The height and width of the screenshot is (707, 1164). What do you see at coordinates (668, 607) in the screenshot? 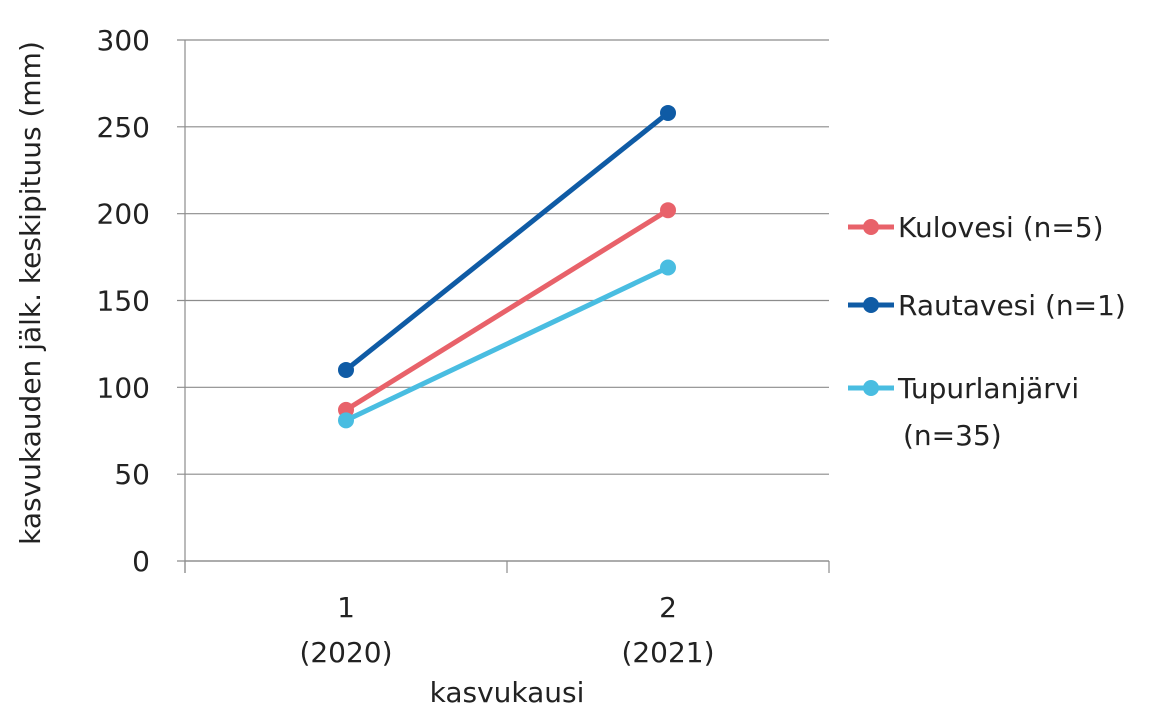
I see `x-tick-label: 2` at bounding box center [668, 607].